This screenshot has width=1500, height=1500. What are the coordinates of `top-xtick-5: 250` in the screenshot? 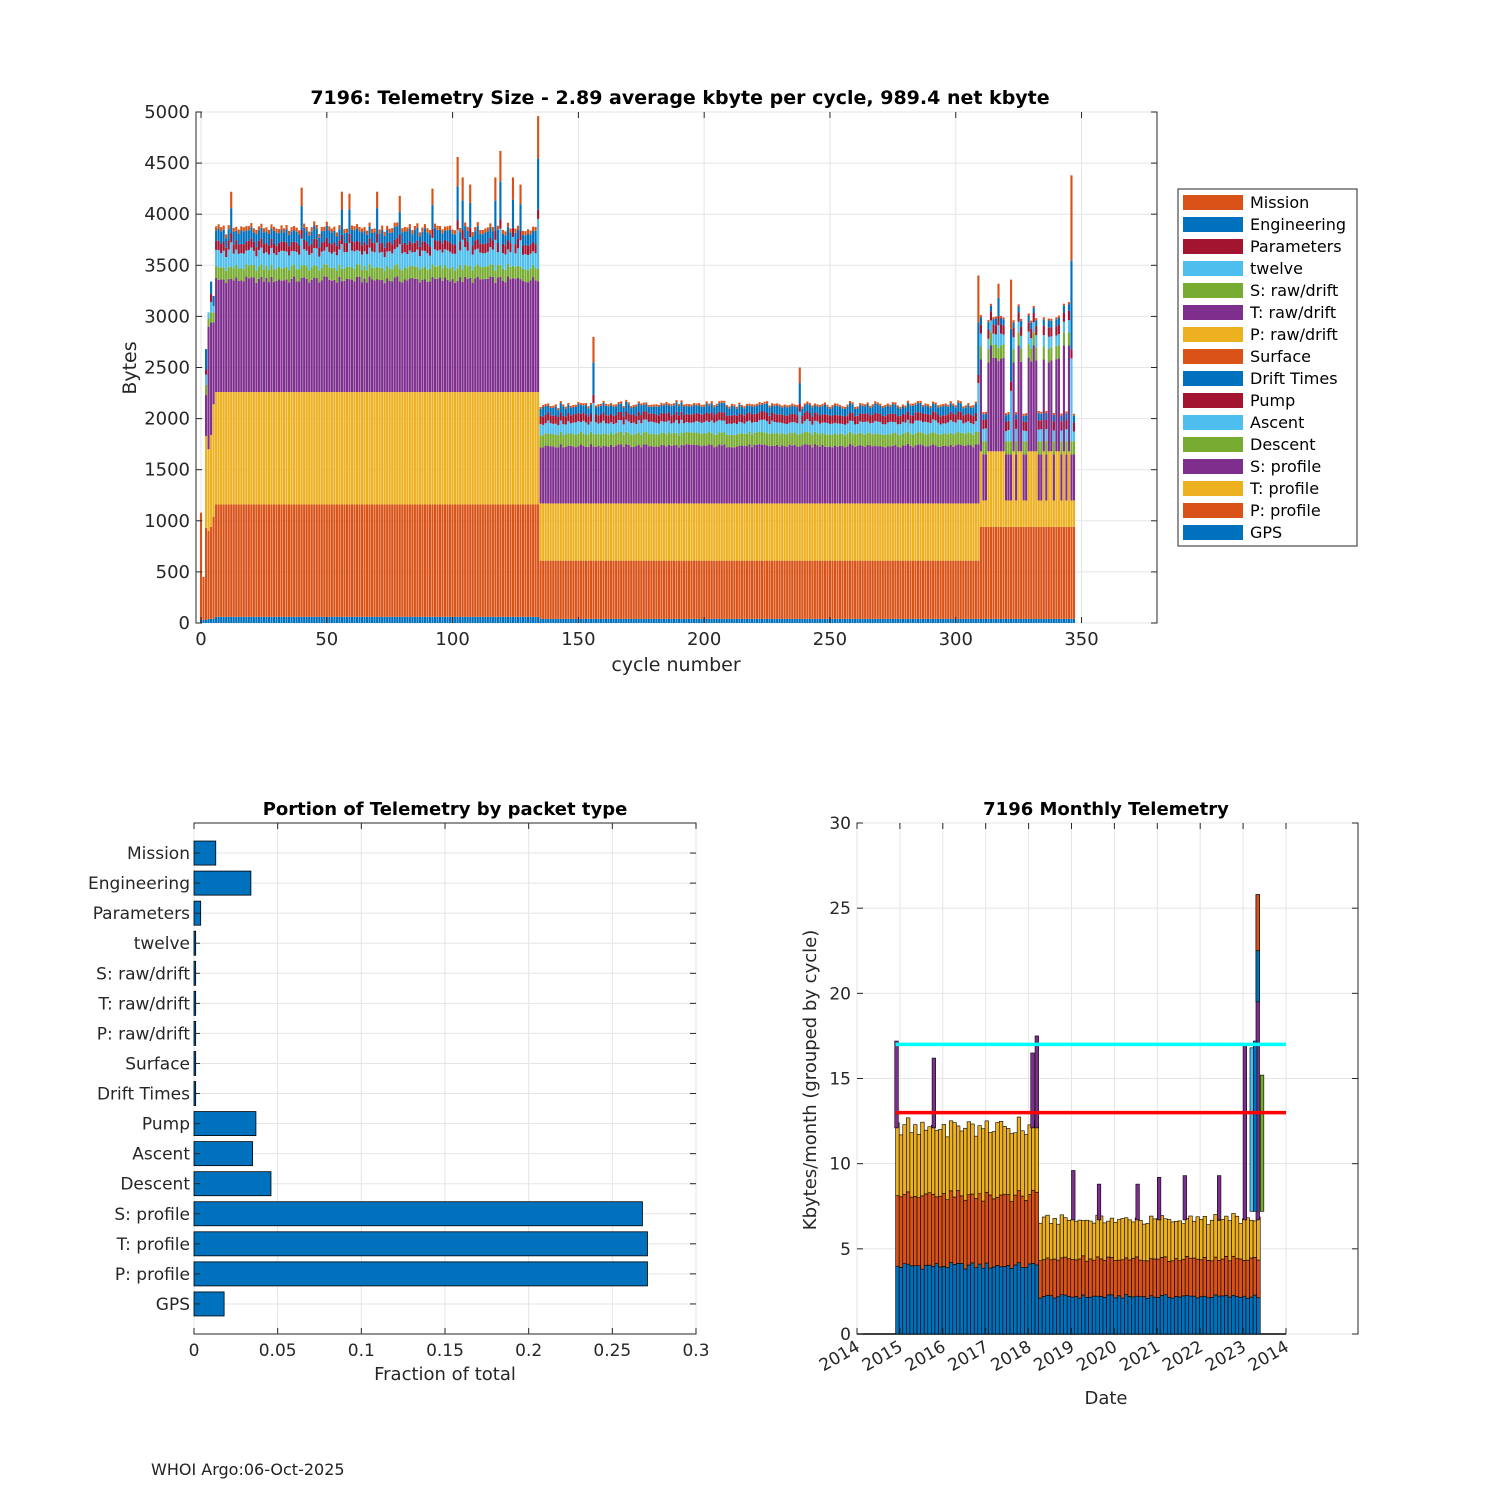 It's located at (830, 639).